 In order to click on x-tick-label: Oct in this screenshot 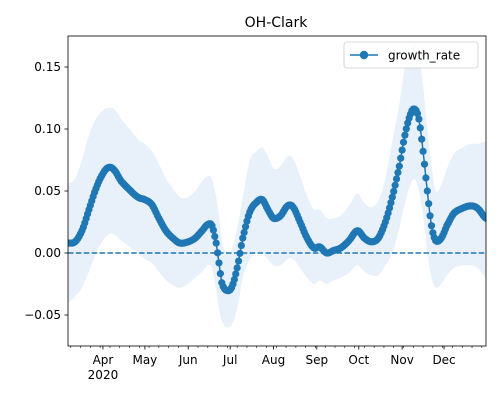, I will do `click(358, 360)`.